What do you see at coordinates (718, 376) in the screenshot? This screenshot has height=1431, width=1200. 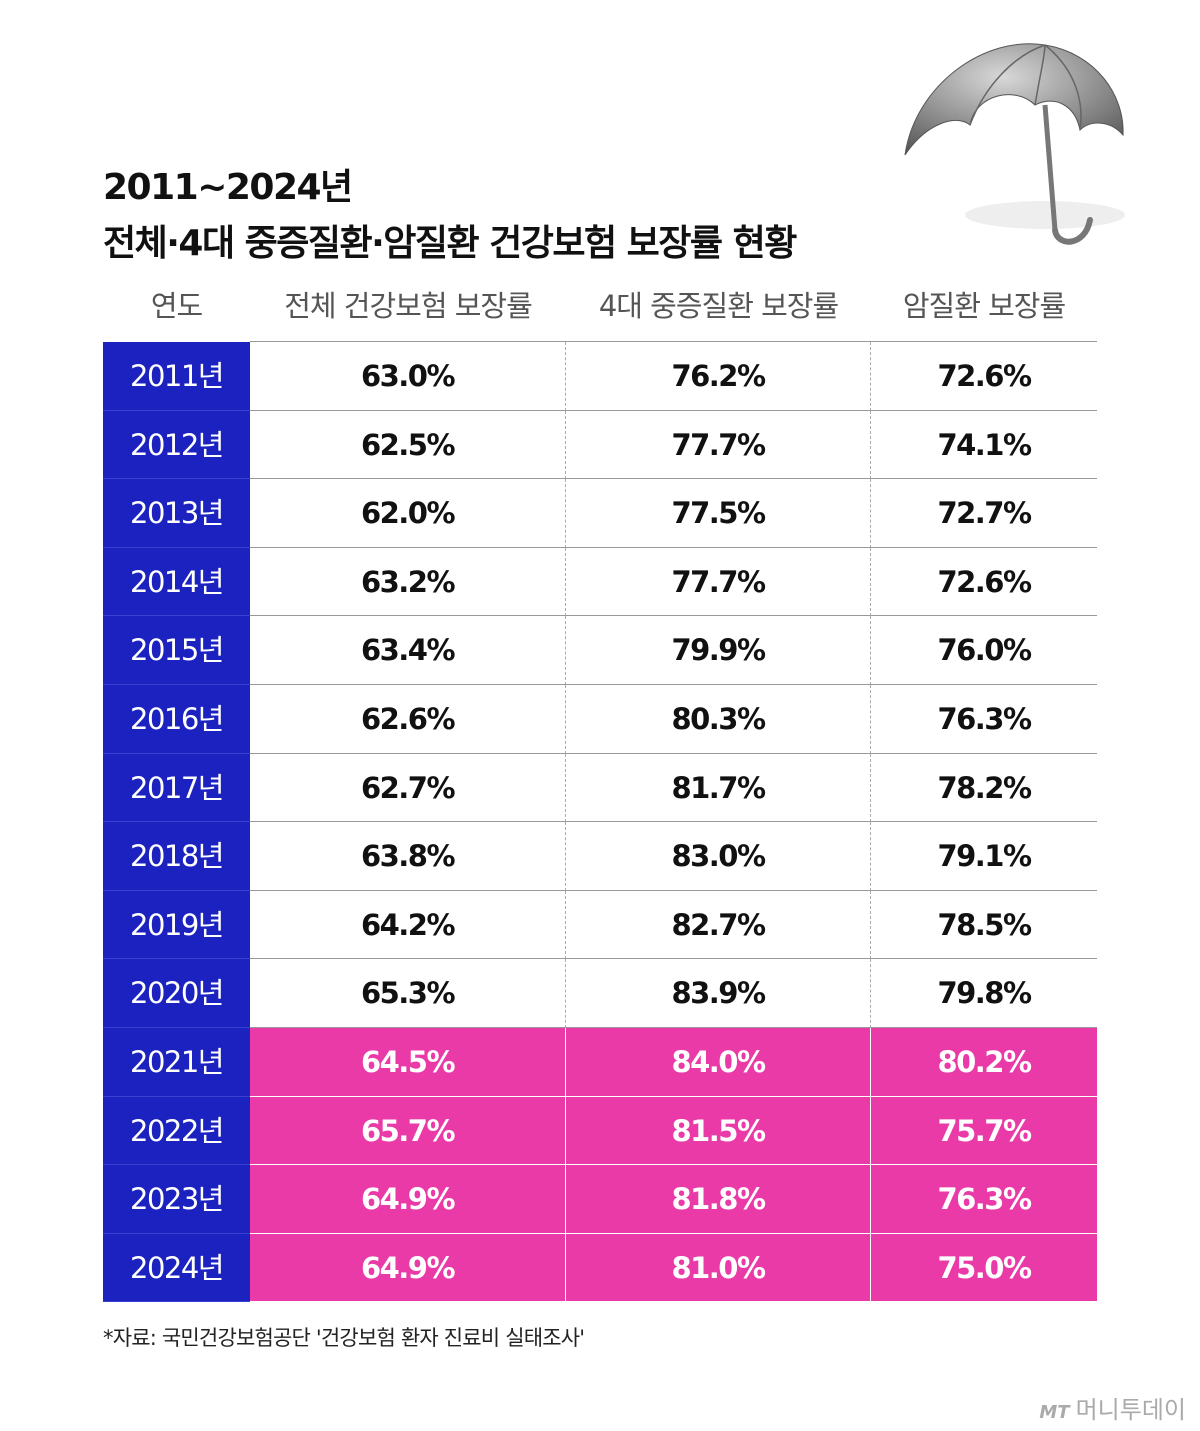 I see `value-cell: 76.2%` at bounding box center [718, 376].